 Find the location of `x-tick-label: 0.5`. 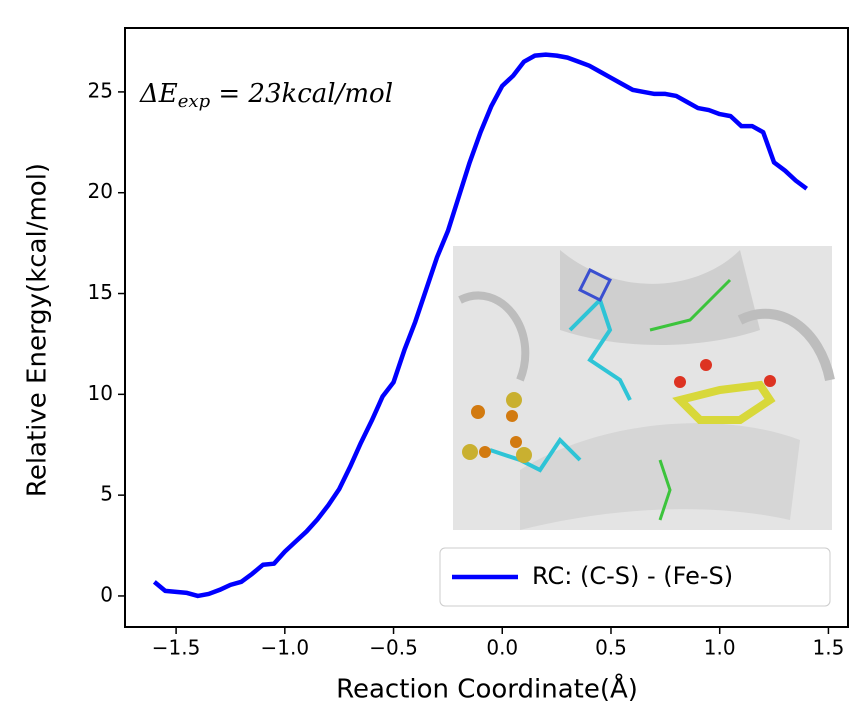

x-tick-label: 0.5 is located at coordinates (611, 648).